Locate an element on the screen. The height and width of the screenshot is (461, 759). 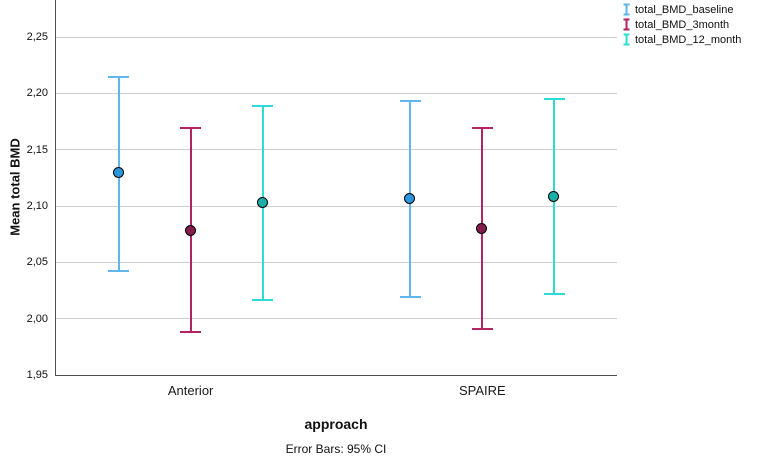
legend-item: total_BMD_baseline is located at coordinates (681, 9).